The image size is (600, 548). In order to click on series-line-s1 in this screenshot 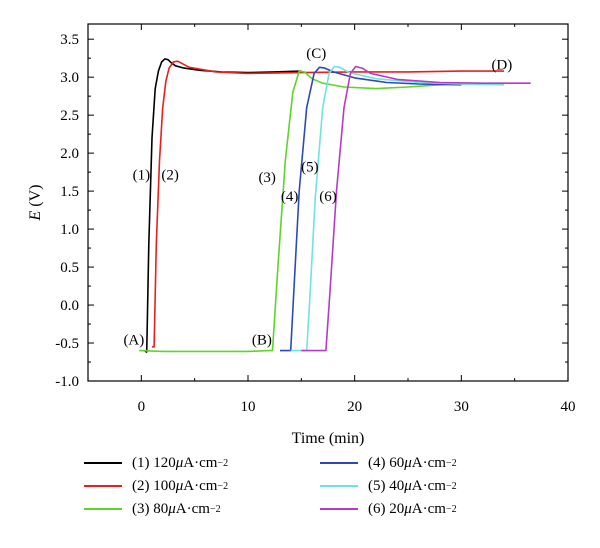, I will do `click(223, 205)`.